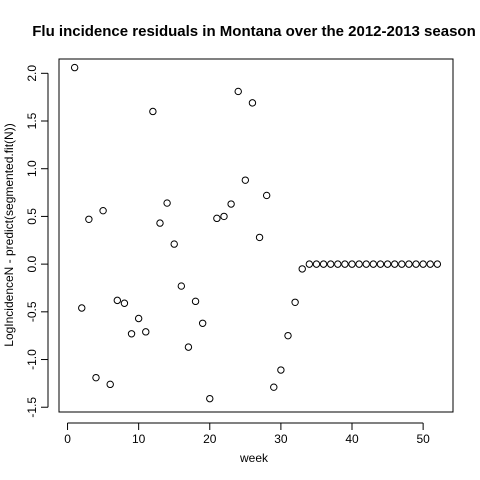 The image size is (480, 480). Describe the element at coordinates (247, 434) in the screenshot. I see `x-axis: 0 10 20 30 40 50` at that location.